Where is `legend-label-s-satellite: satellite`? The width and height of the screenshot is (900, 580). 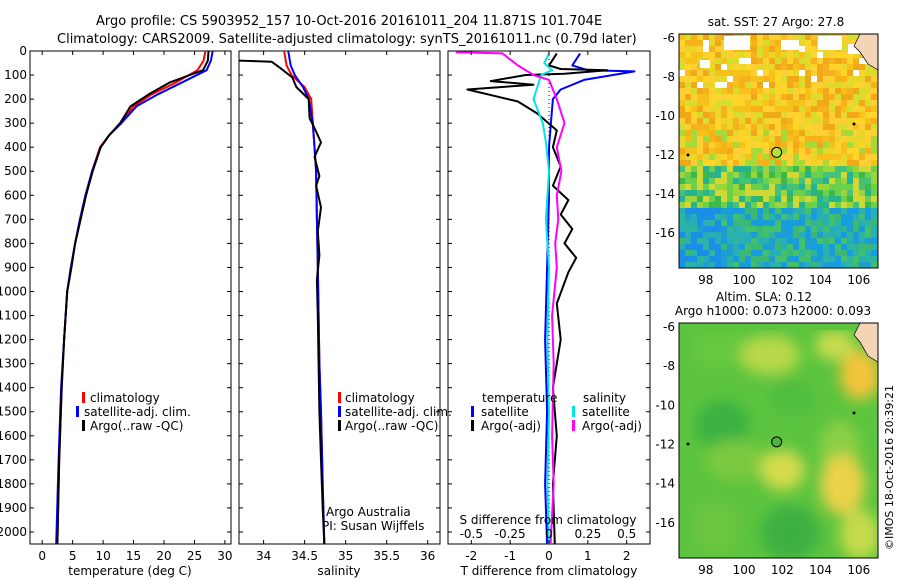
legend-label-s-satellite: satellite is located at coordinates (606, 412).